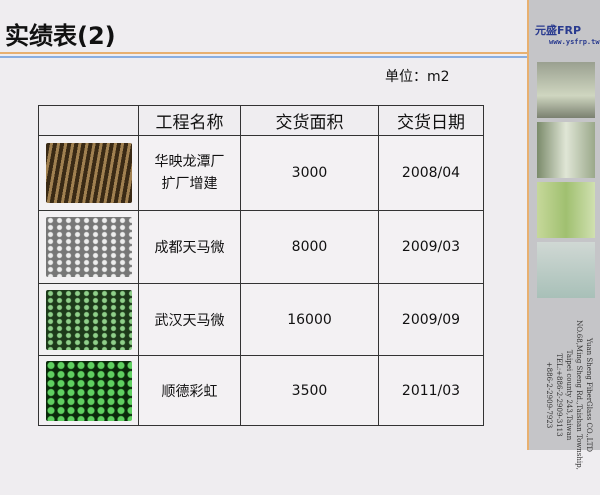 The width and height of the screenshot is (600, 495). I want to click on logo-text: 元盛FRP, so click(558, 30).